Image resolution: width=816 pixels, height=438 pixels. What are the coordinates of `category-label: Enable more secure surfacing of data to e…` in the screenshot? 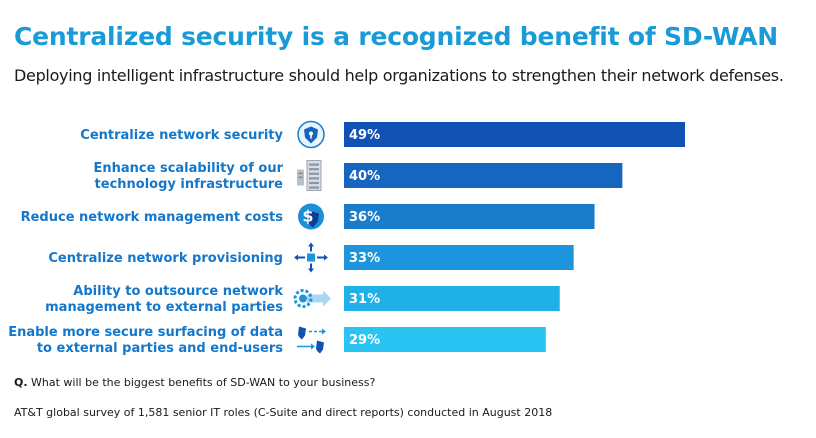 It's located at (145, 340).